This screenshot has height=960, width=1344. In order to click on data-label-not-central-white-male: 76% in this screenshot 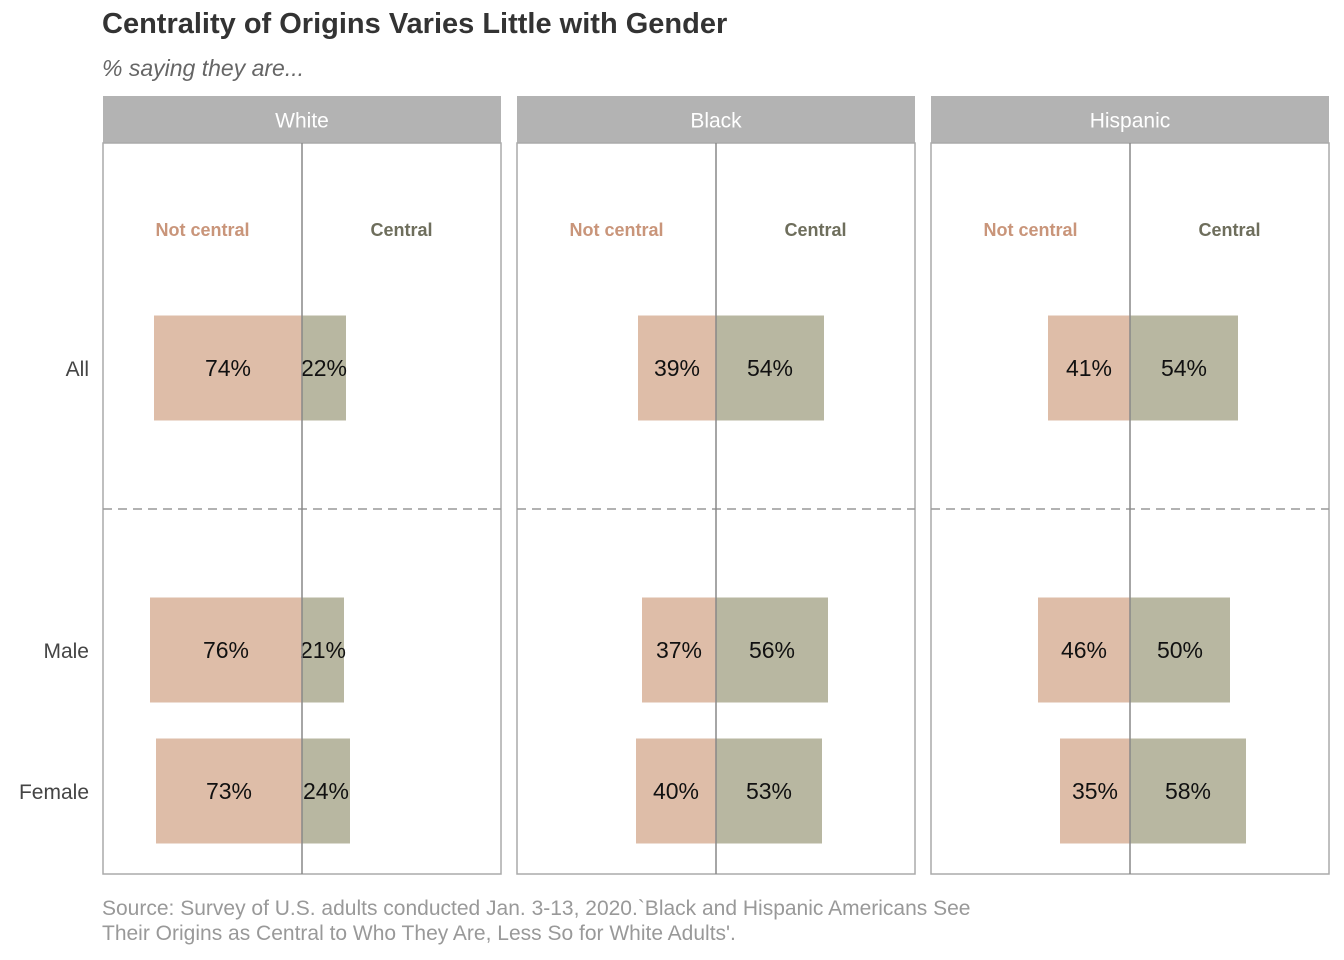, I will do `click(226, 650)`.